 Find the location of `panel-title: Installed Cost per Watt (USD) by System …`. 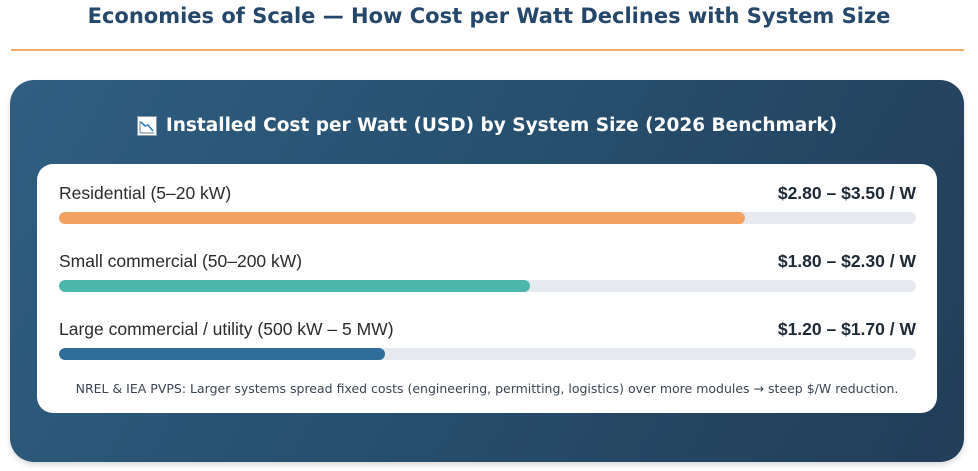

panel-title: Installed Cost per Watt (USD) by System … is located at coordinates (501, 125).